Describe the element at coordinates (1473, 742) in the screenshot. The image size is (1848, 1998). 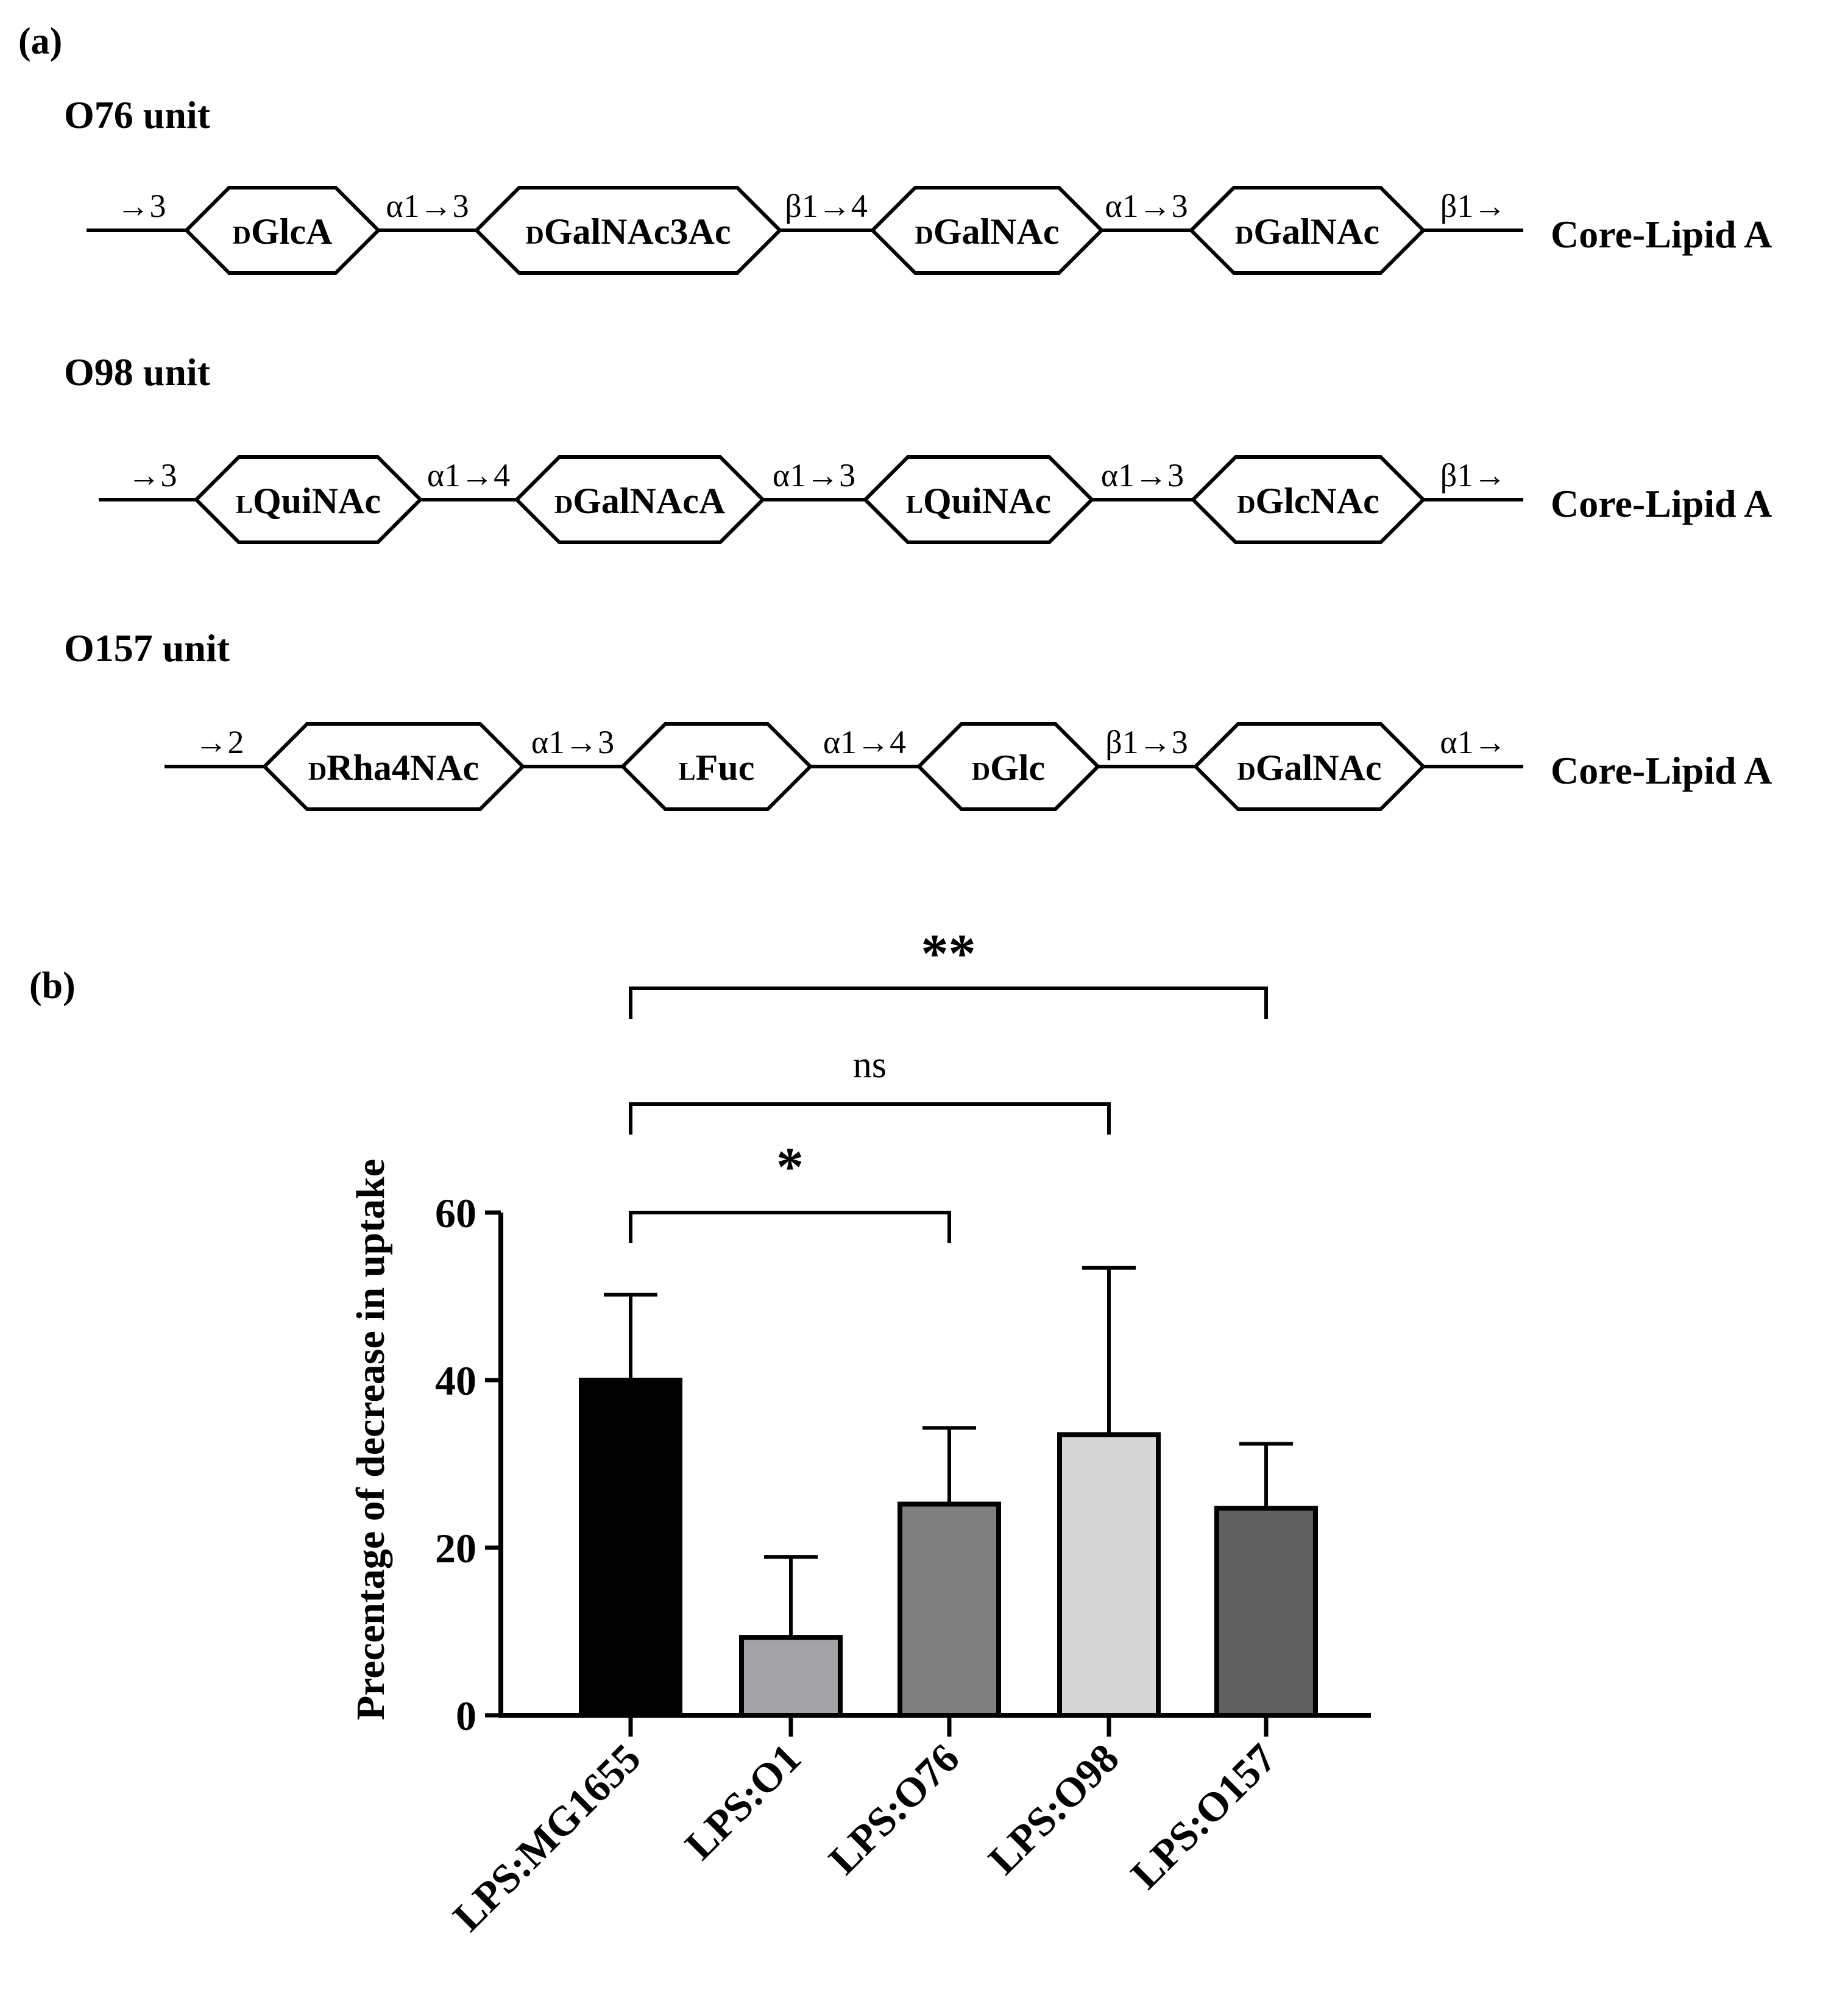
I see `end-linkage-label: α1→` at that location.